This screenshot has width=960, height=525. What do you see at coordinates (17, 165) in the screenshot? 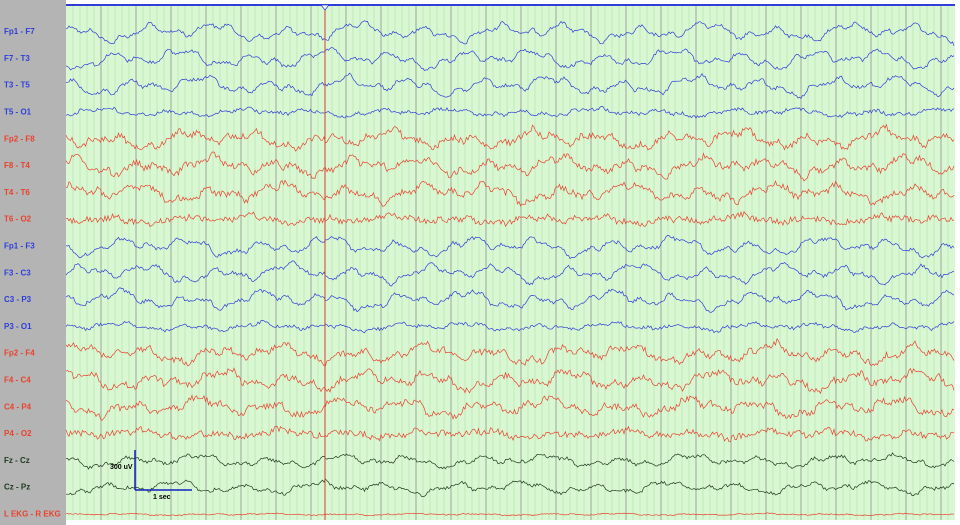
I see `channel-label: F8 - T4` at bounding box center [17, 165].